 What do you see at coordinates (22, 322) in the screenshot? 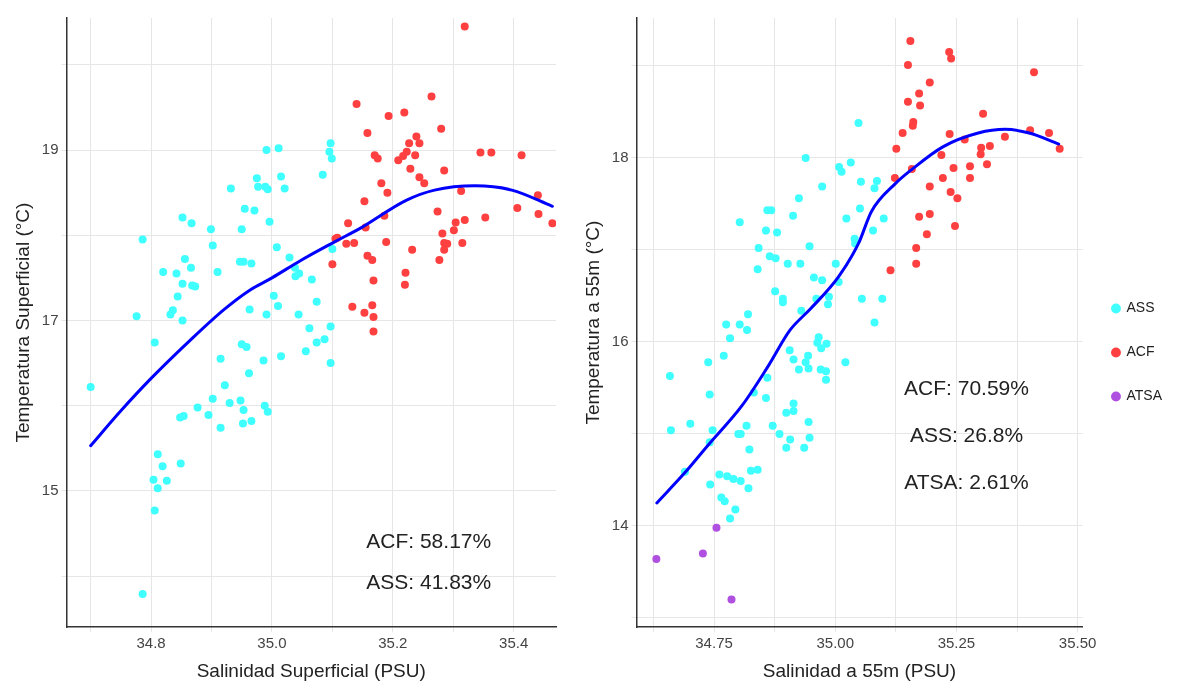
I see `y-axis-title: Temperatura Superficial (°C)` at bounding box center [22, 322].